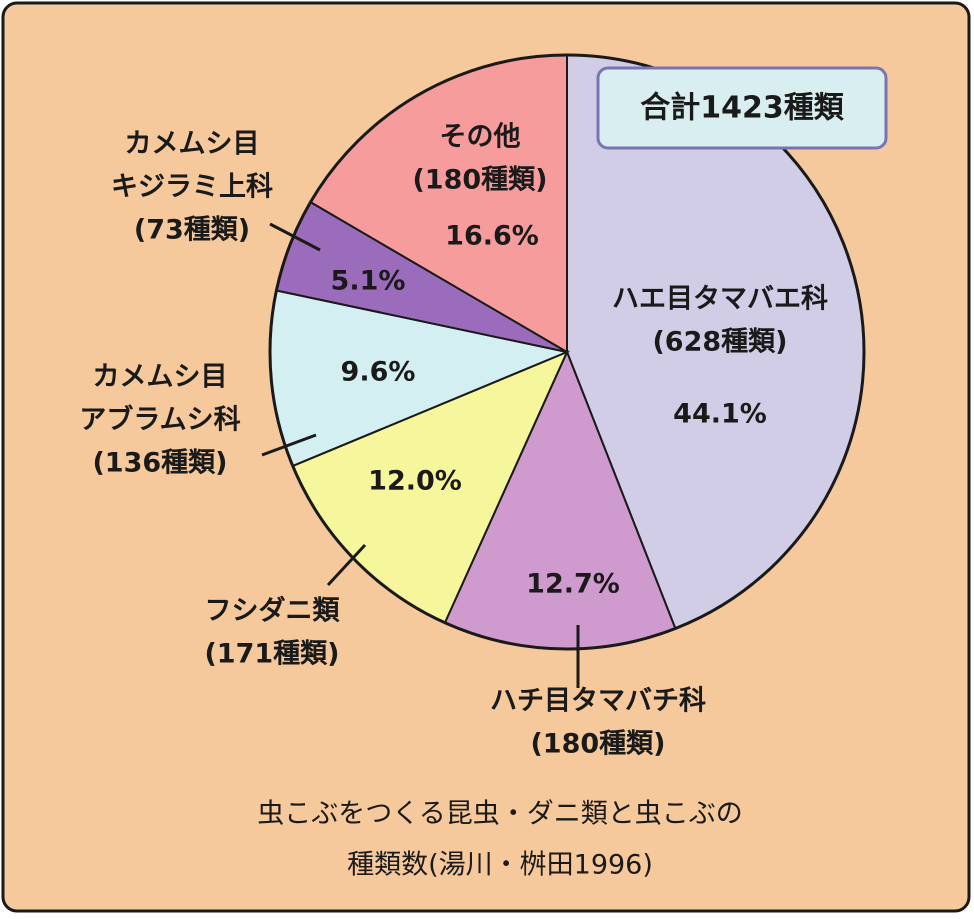 The image size is (974, 919). I want to click on value-label: 12.0%, so click(415, 481).